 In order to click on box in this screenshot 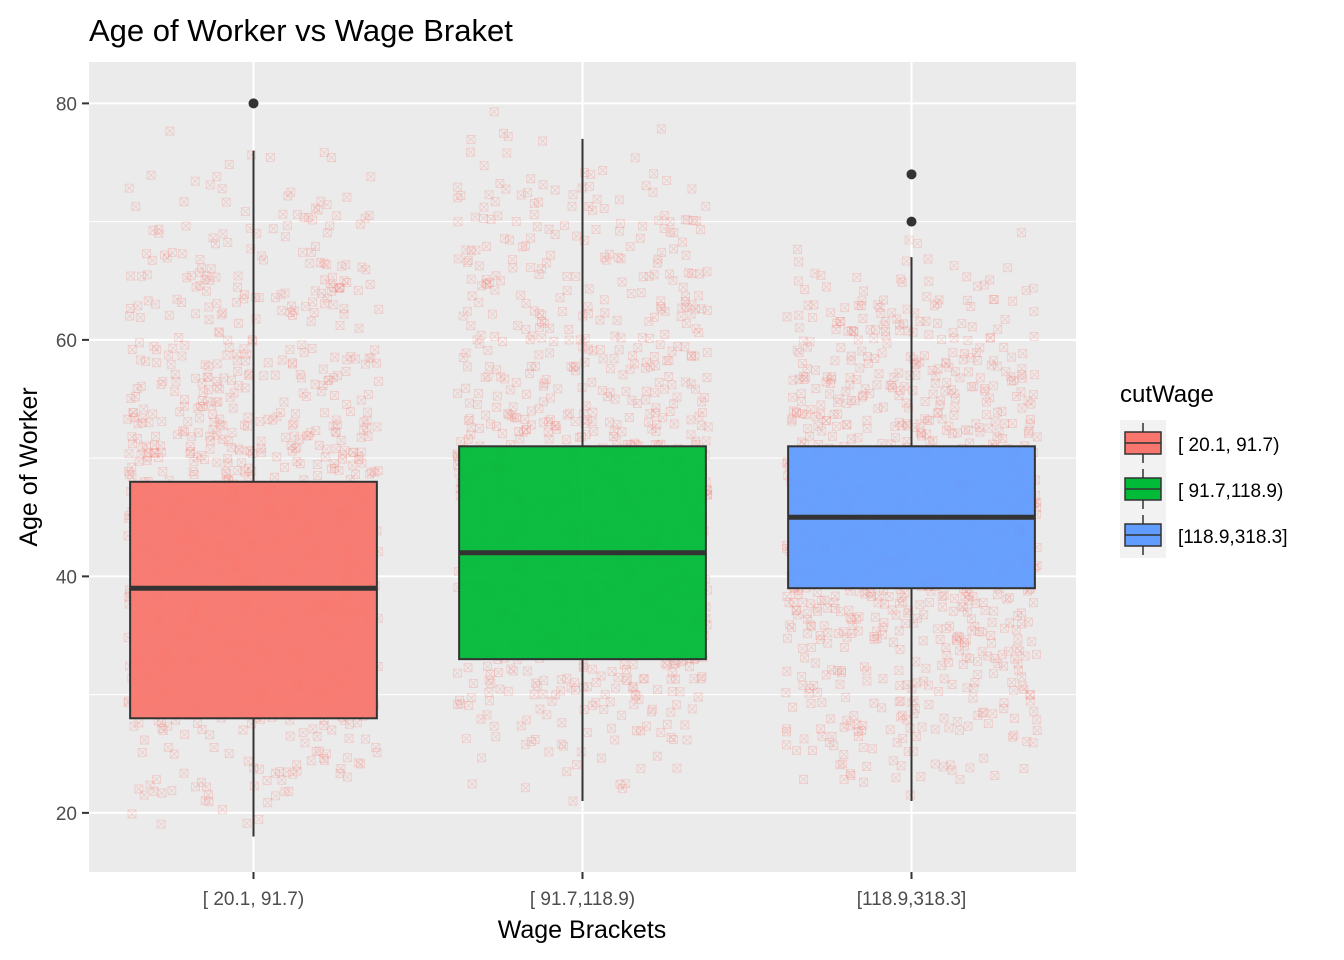, I will do `click(253, 600)`.